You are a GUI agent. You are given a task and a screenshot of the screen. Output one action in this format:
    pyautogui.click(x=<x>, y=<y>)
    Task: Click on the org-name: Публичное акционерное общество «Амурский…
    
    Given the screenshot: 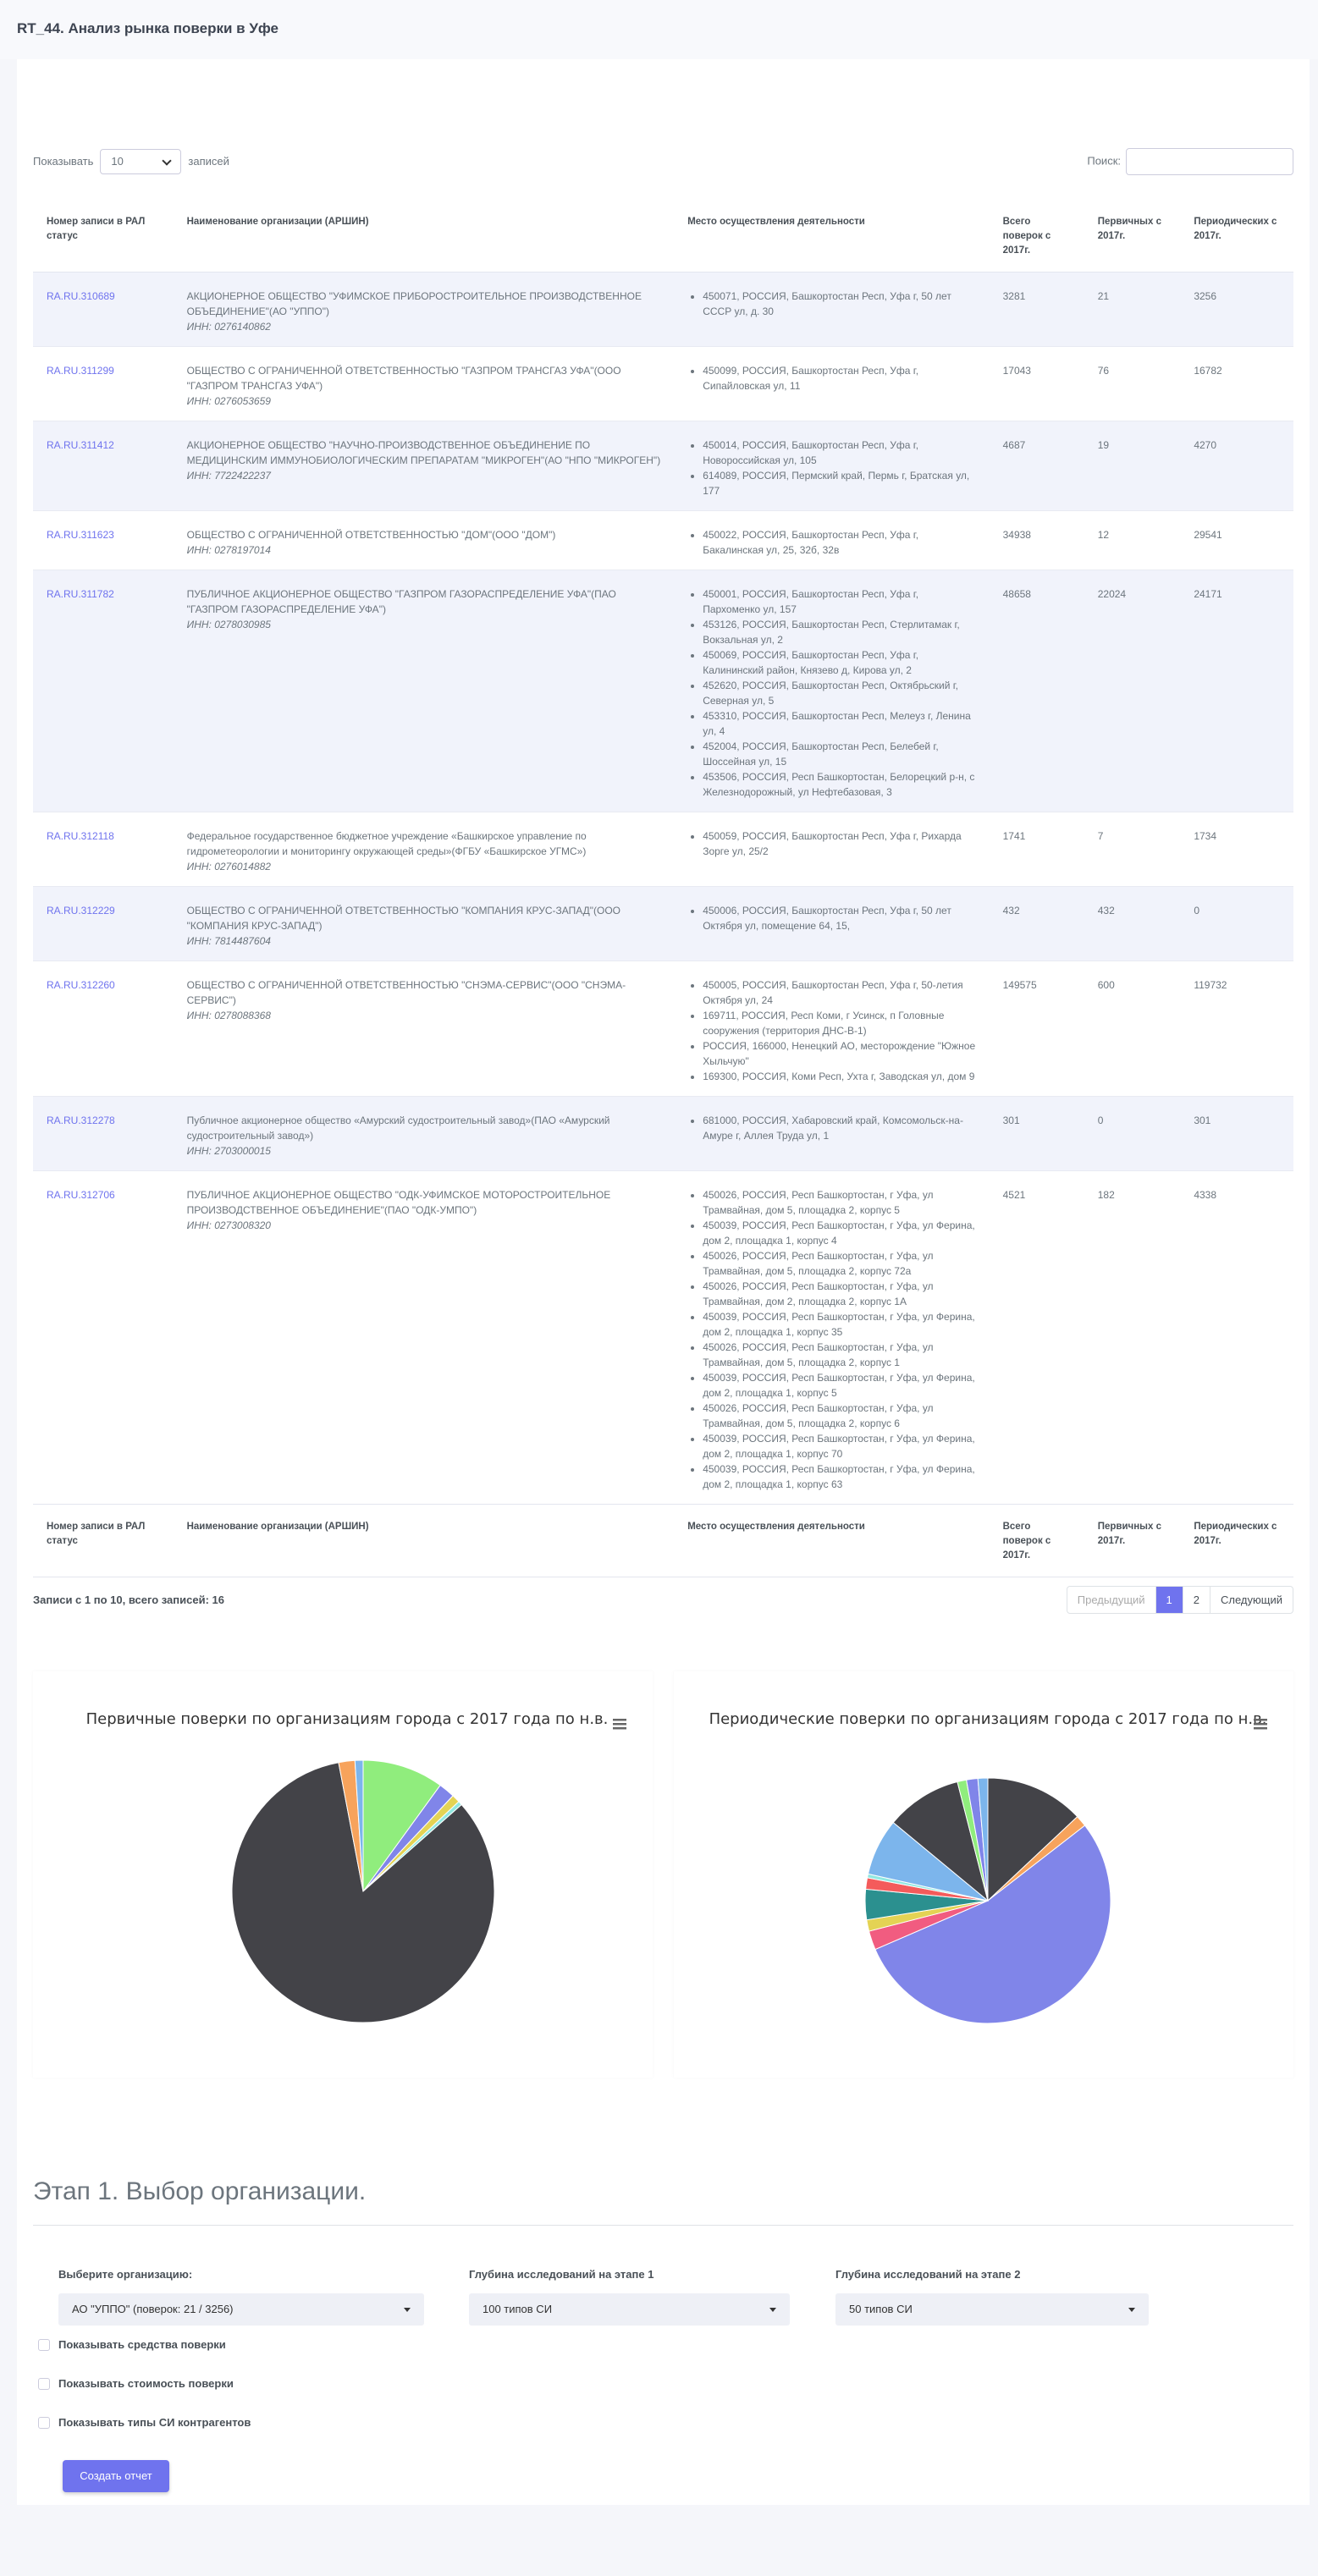 What is the action you would take?
    pyautogui.click(x=398, y=1128)
    